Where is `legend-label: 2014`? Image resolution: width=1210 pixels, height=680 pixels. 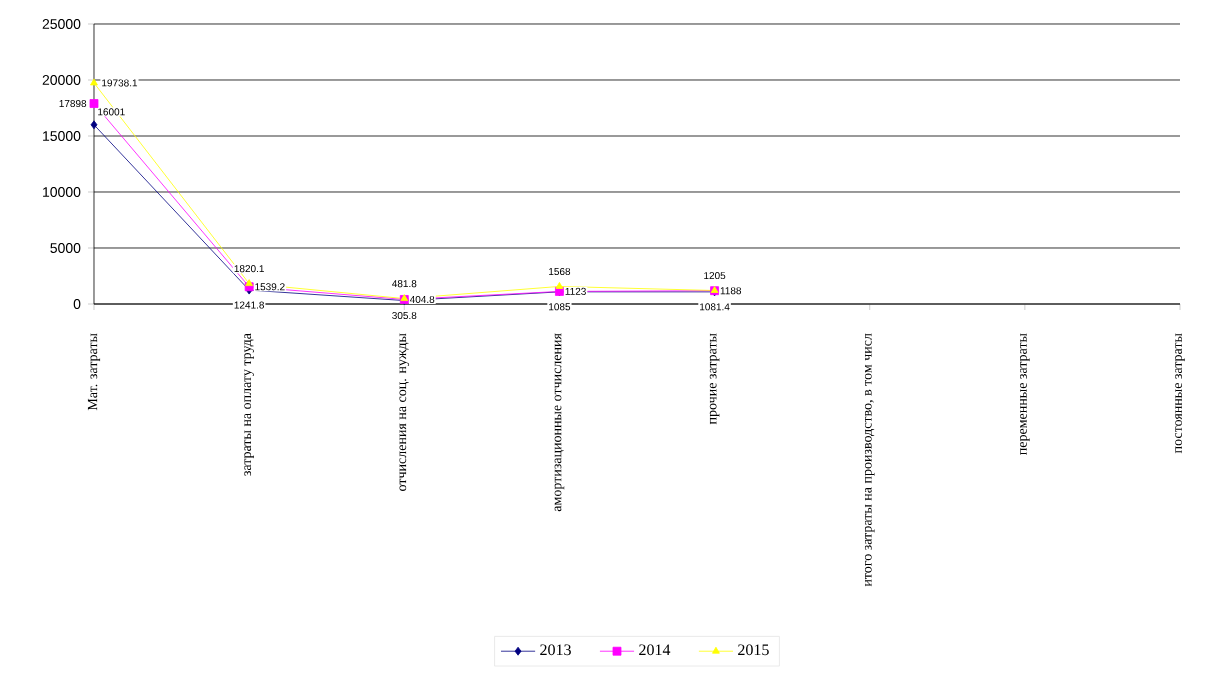
legend-label: 2014 is located at coordinates (655, 650).